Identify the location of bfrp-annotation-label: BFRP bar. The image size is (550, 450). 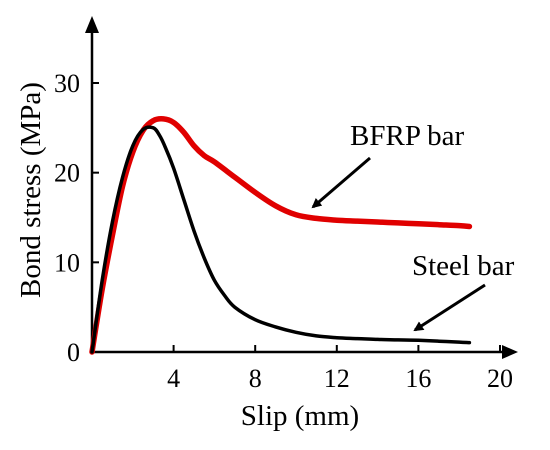
(407, 136).